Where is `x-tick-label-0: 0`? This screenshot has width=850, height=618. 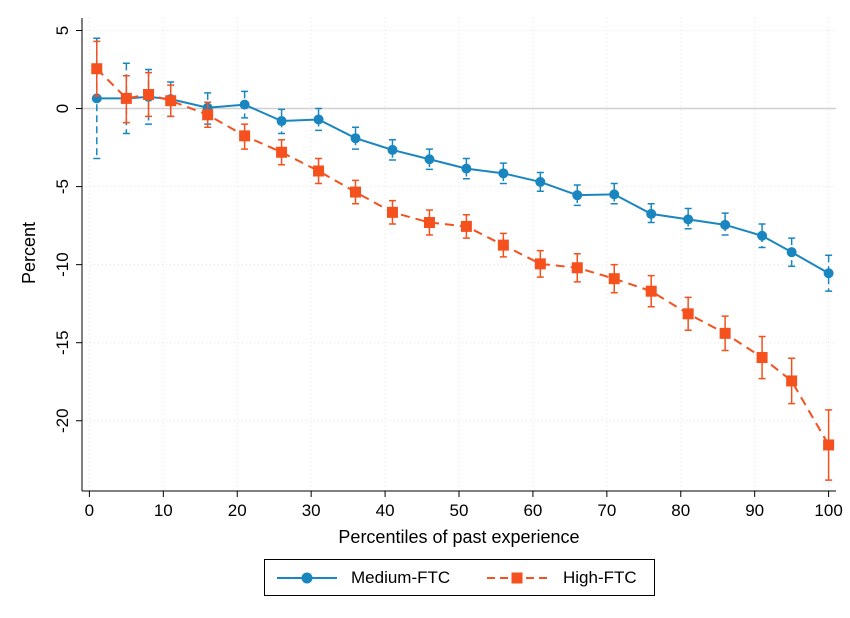 x-tick-label-0: 0 is located at coordinates (89, 510).